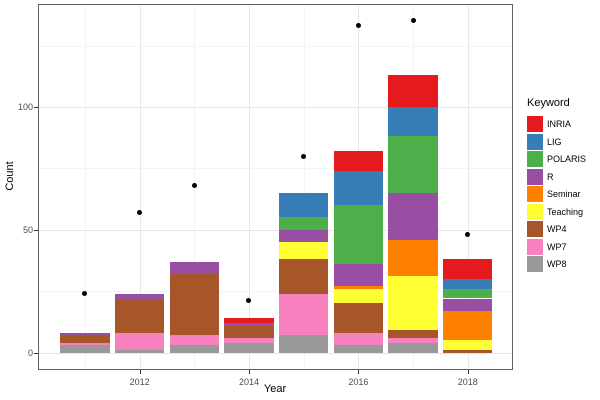 This screenshot has height=400, width=600. I want to click on bar-segment-inria-2018, so click(468, 269).